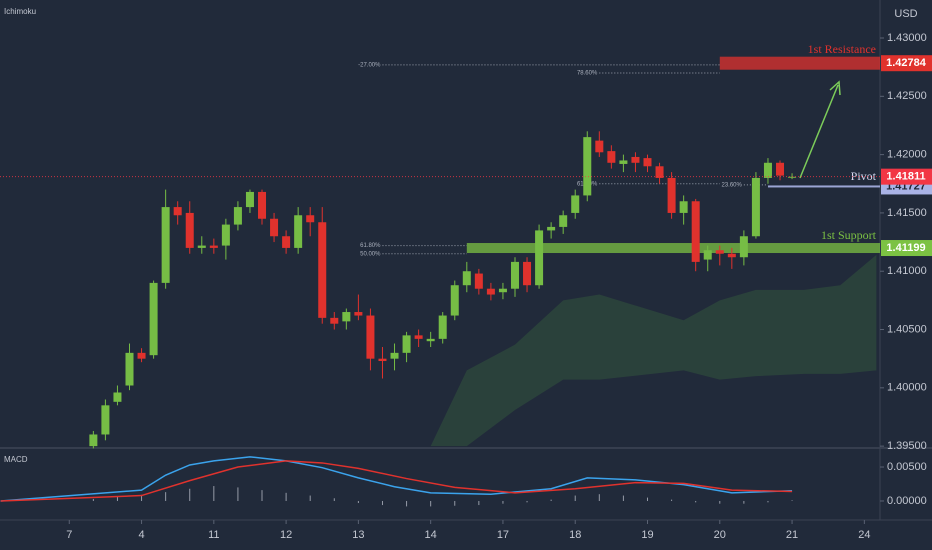 This screenshot has width=932, height=550. Describe the element at coordinates (431, 535) in the screenshot. I see `x-tick-label: 14` at that location.